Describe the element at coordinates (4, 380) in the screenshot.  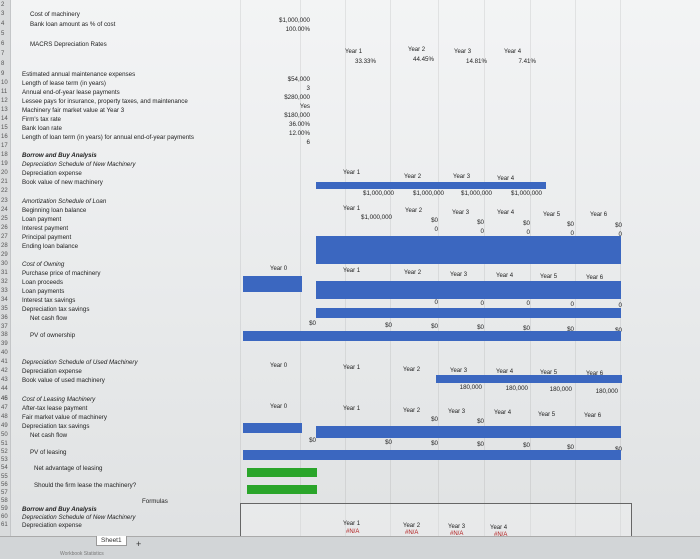
I see `row-number: 43` at that location.